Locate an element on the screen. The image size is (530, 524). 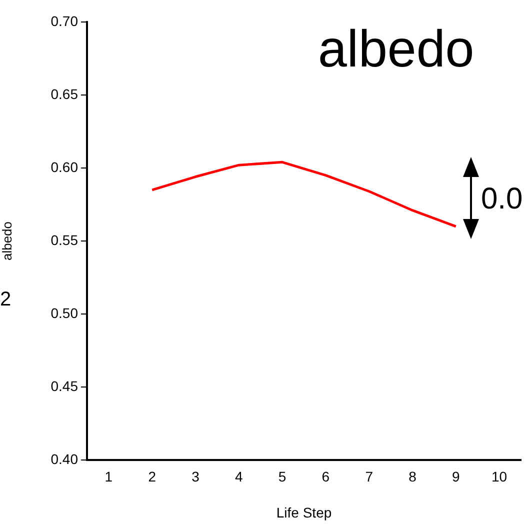
x-tick-label: 1 is located at coordinates (108, 476).